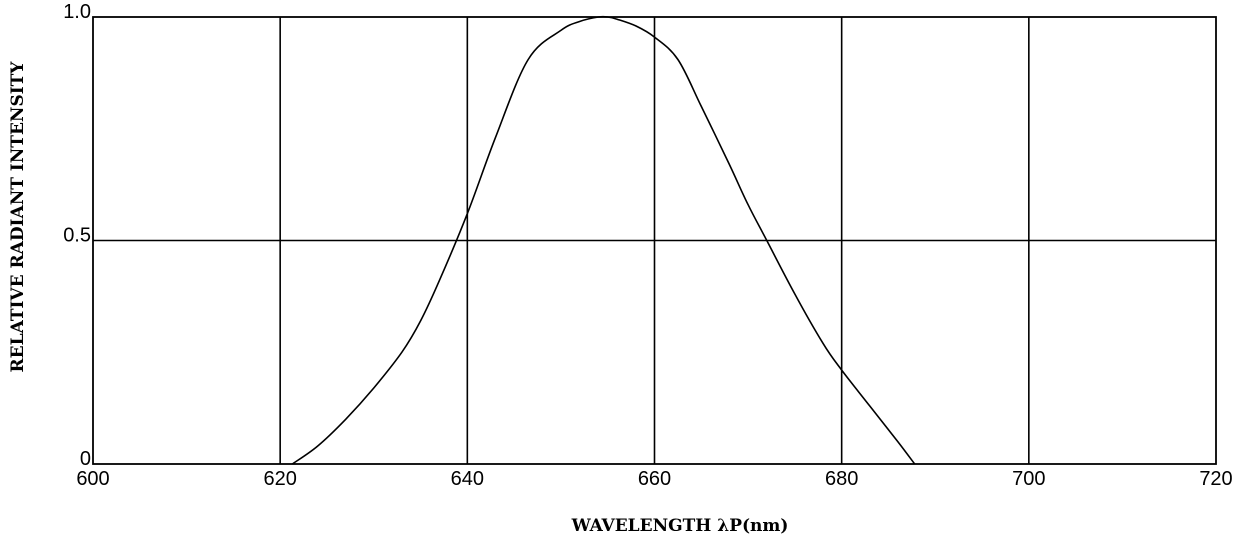 Image resolution: width=1254 pixels, height=540 pixels. I want to click on y-tick-label: 0.5, so click(77, 236).